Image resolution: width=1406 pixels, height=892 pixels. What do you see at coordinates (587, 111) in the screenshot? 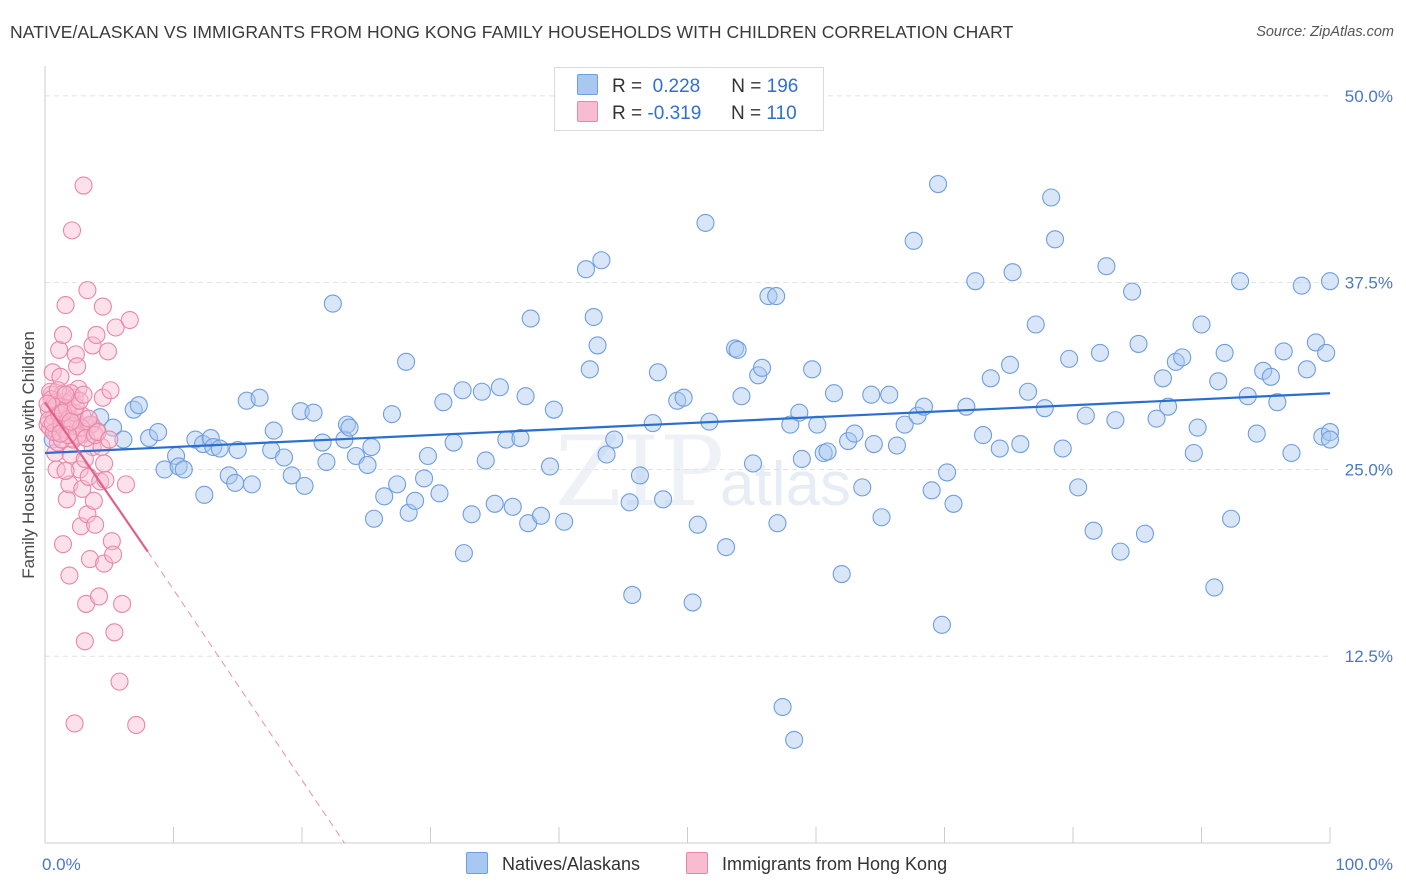
I see `legend-swatch-hongkong` at bounding box center [587, 111].